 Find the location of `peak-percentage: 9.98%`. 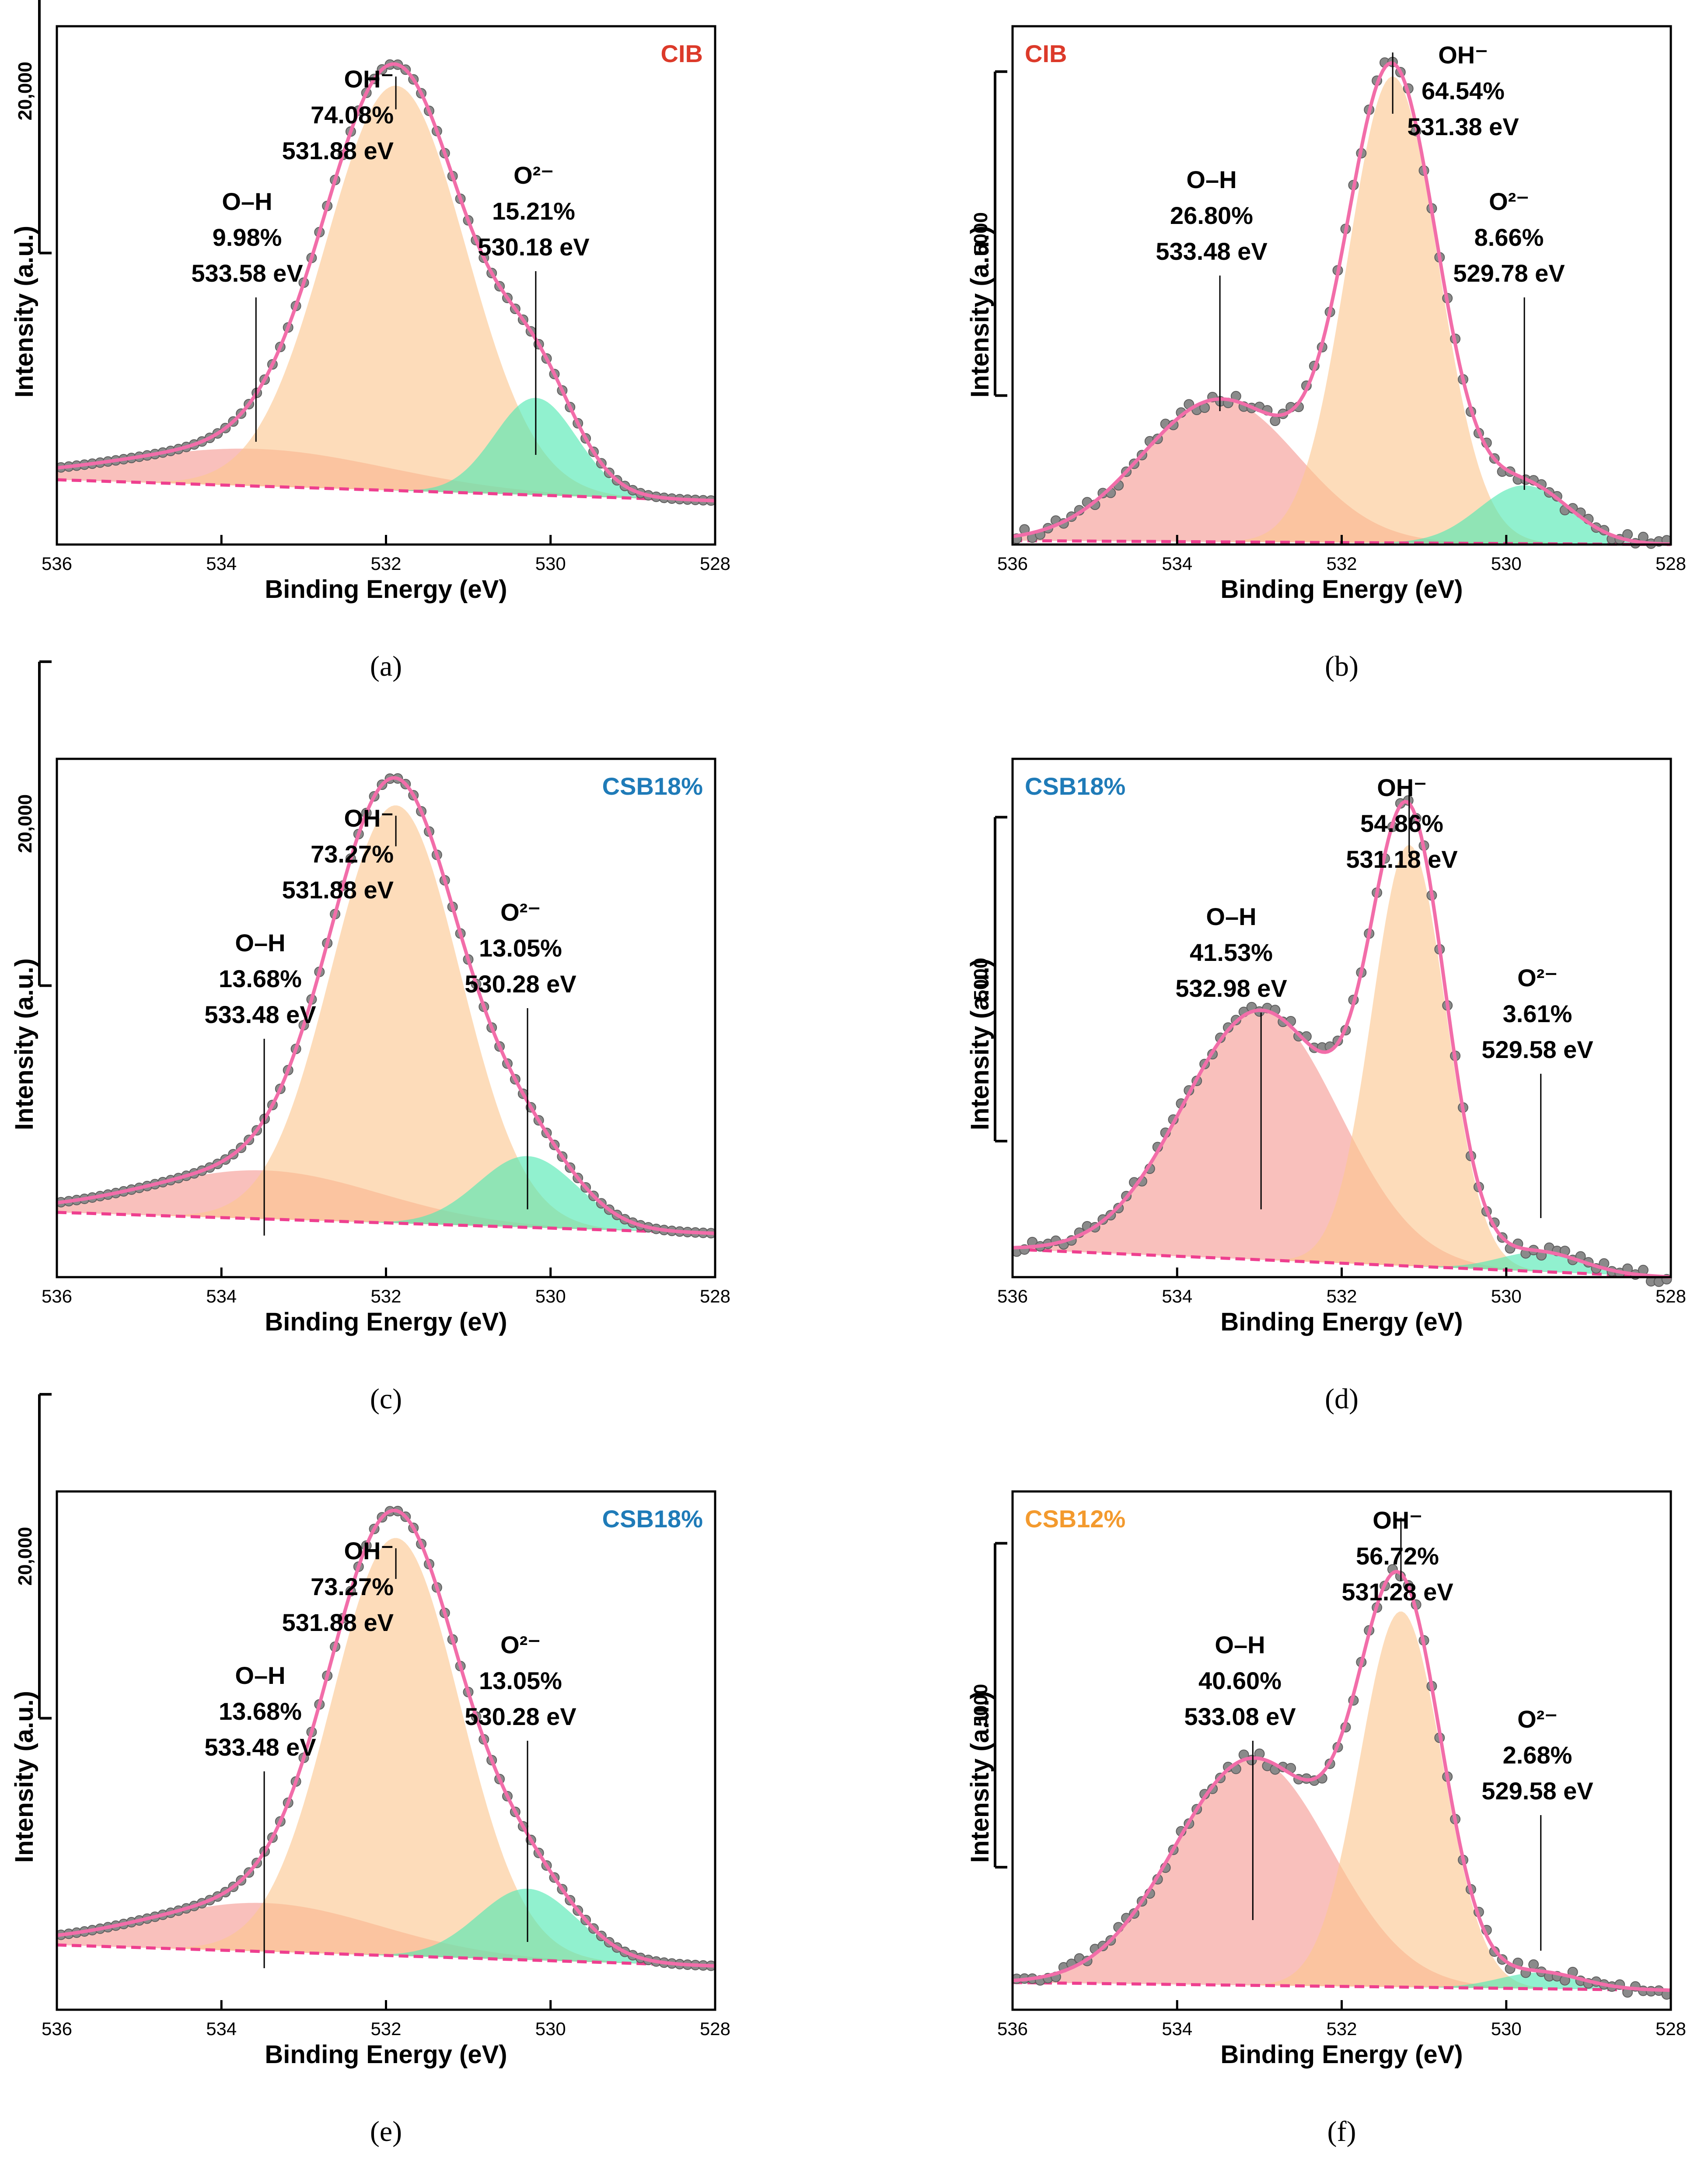

peak-percentage: 9.98% is located at coordinates (247, 237).